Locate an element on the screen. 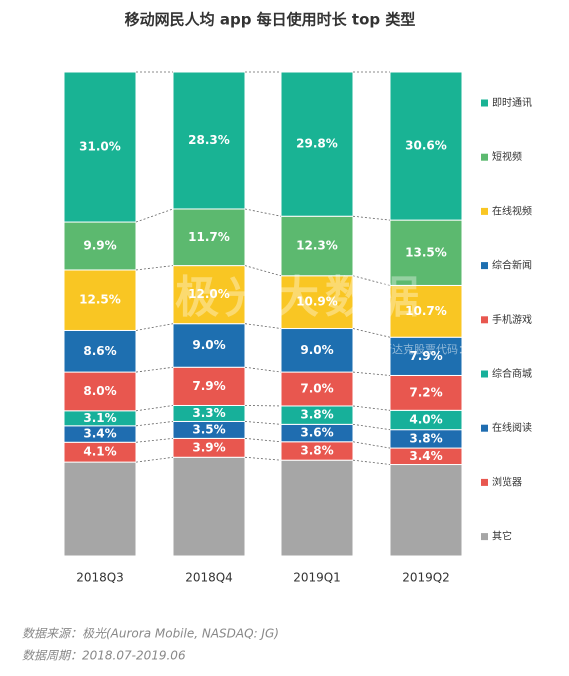 Image resolution: width=569 pixels, height=676 pixels. legend-label: 在线阅读 is located at coordinates (512, 427).